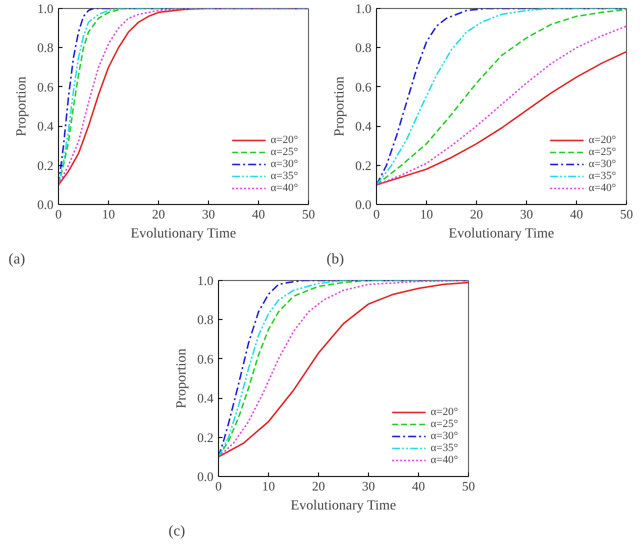 This screenshot has height=559, width=644. Describe the element at coordinates (335, 260) in the screenshot. I see `text: (b)` at that location.